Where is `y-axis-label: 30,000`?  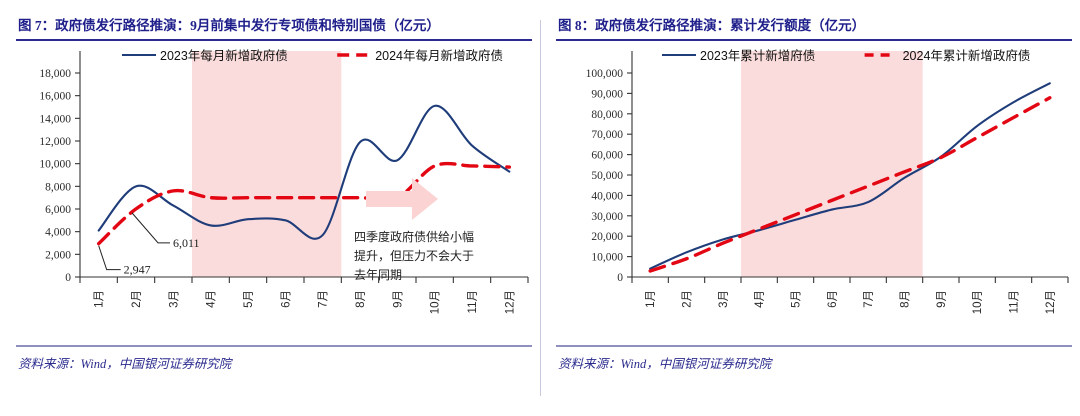
y-axis-label: 30,000 is located at coordinates (607, 217).